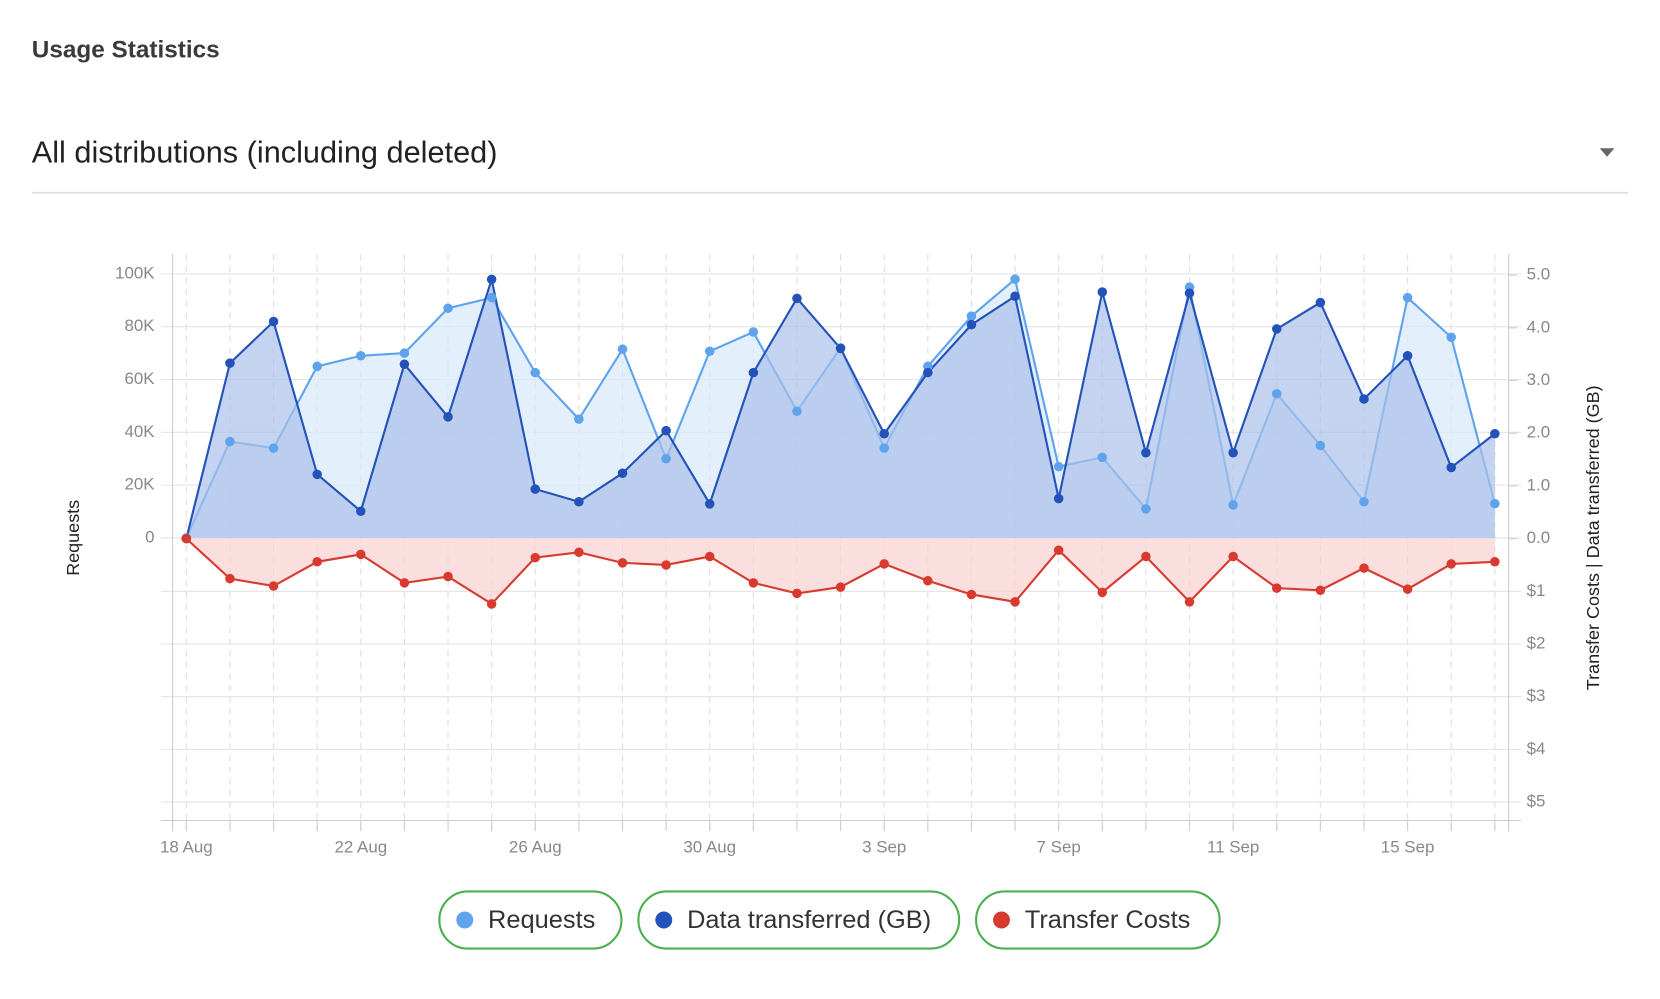 The image size is (1660, 999). I want to click on legend-label: Transfer Costs, so click(1108, 920).